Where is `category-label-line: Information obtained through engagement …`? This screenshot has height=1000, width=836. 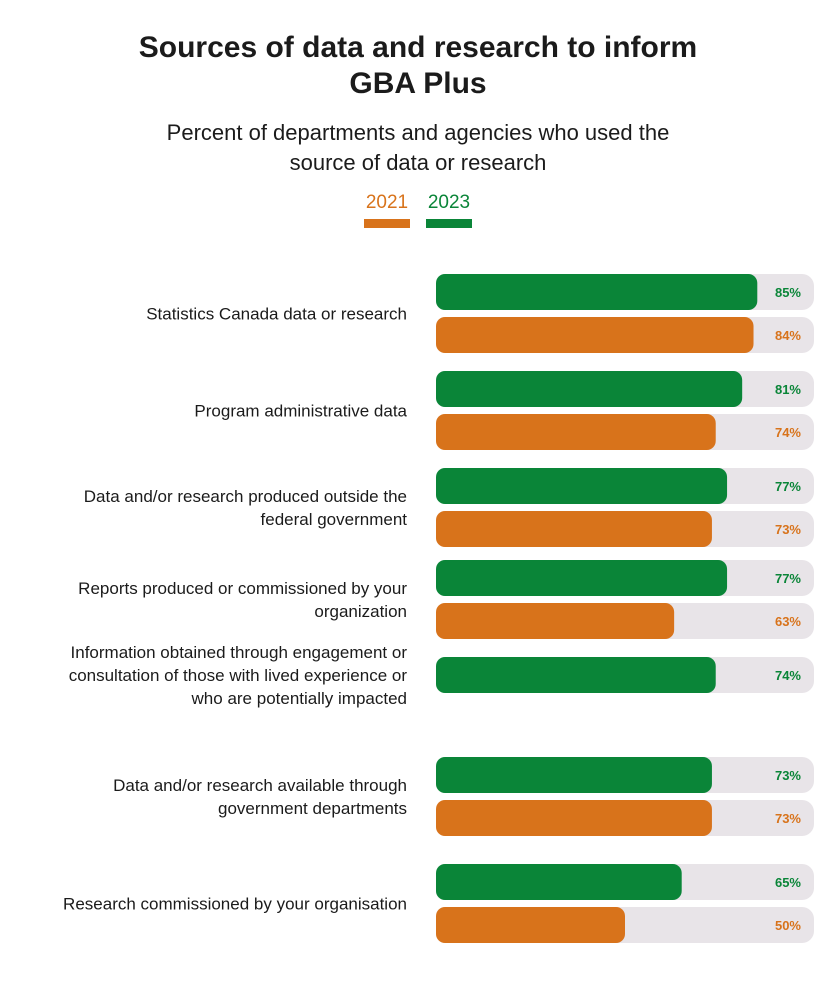 category-label-line: Information obtained through engagement … is located at coordinates (239, 652).